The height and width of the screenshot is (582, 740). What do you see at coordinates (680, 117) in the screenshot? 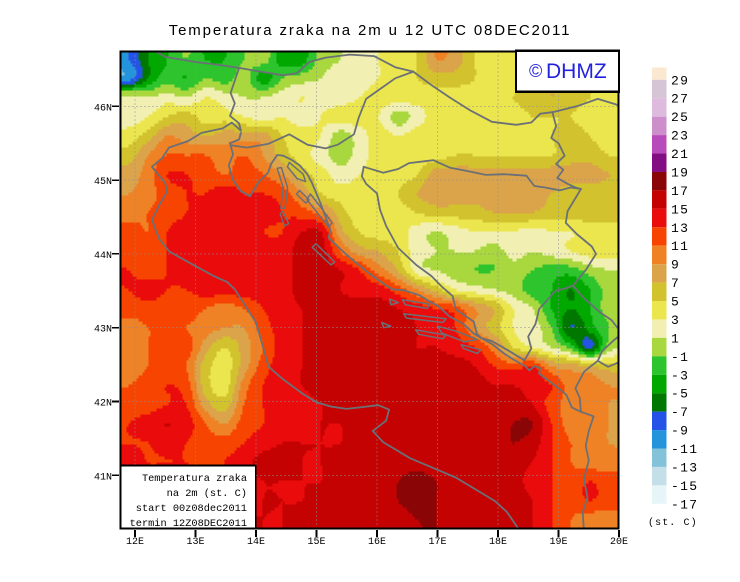
I see `svg-text: 25` at bounding box center [680, 117].